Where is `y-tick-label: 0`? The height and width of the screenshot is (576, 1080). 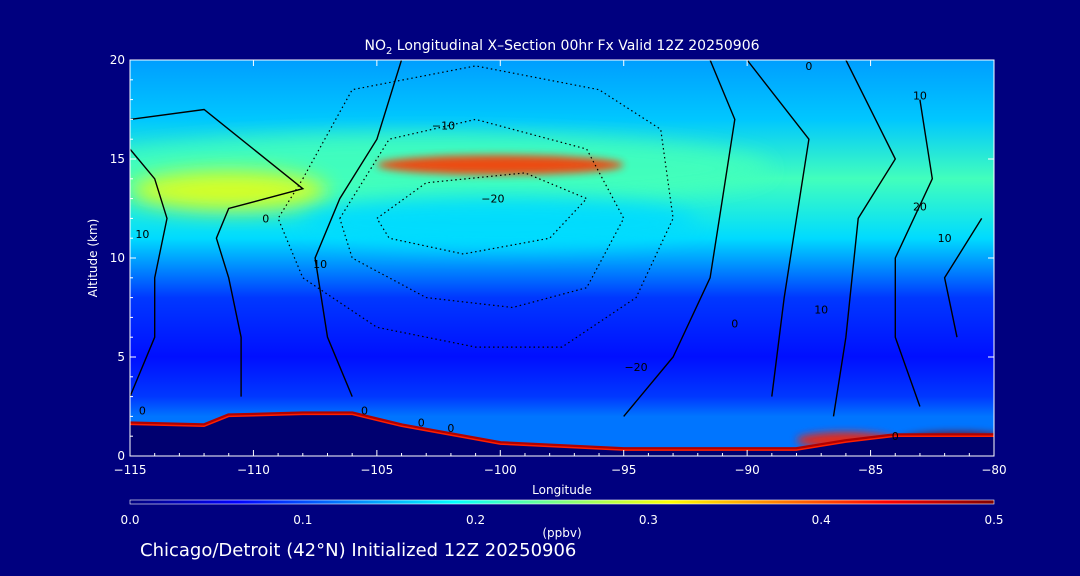
y-tick-label: 0 is located at coordinates (121, 456).